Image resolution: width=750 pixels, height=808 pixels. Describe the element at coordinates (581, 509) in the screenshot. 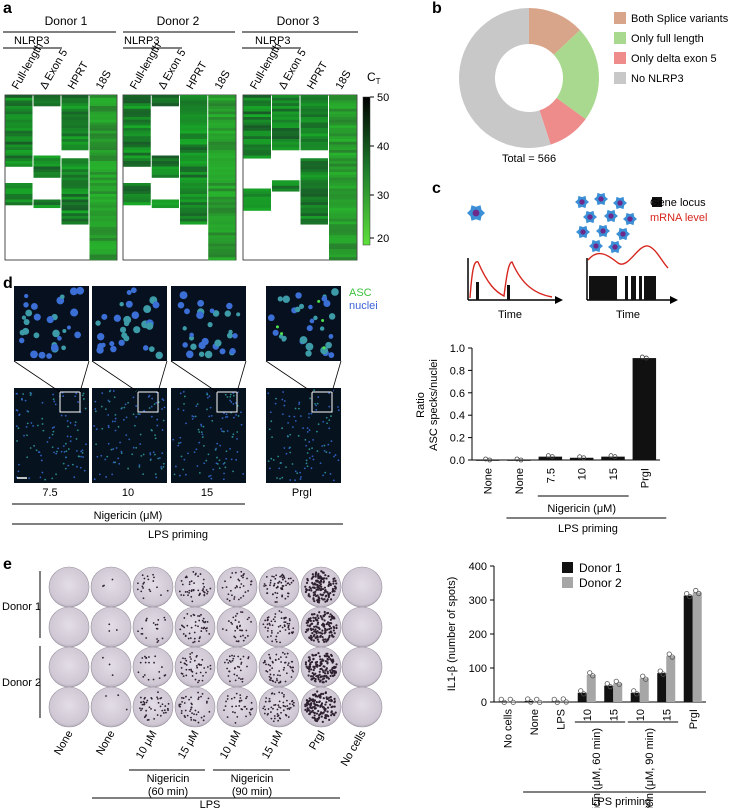

I see `c-nig-label: Nigericin (μM)` at that location.